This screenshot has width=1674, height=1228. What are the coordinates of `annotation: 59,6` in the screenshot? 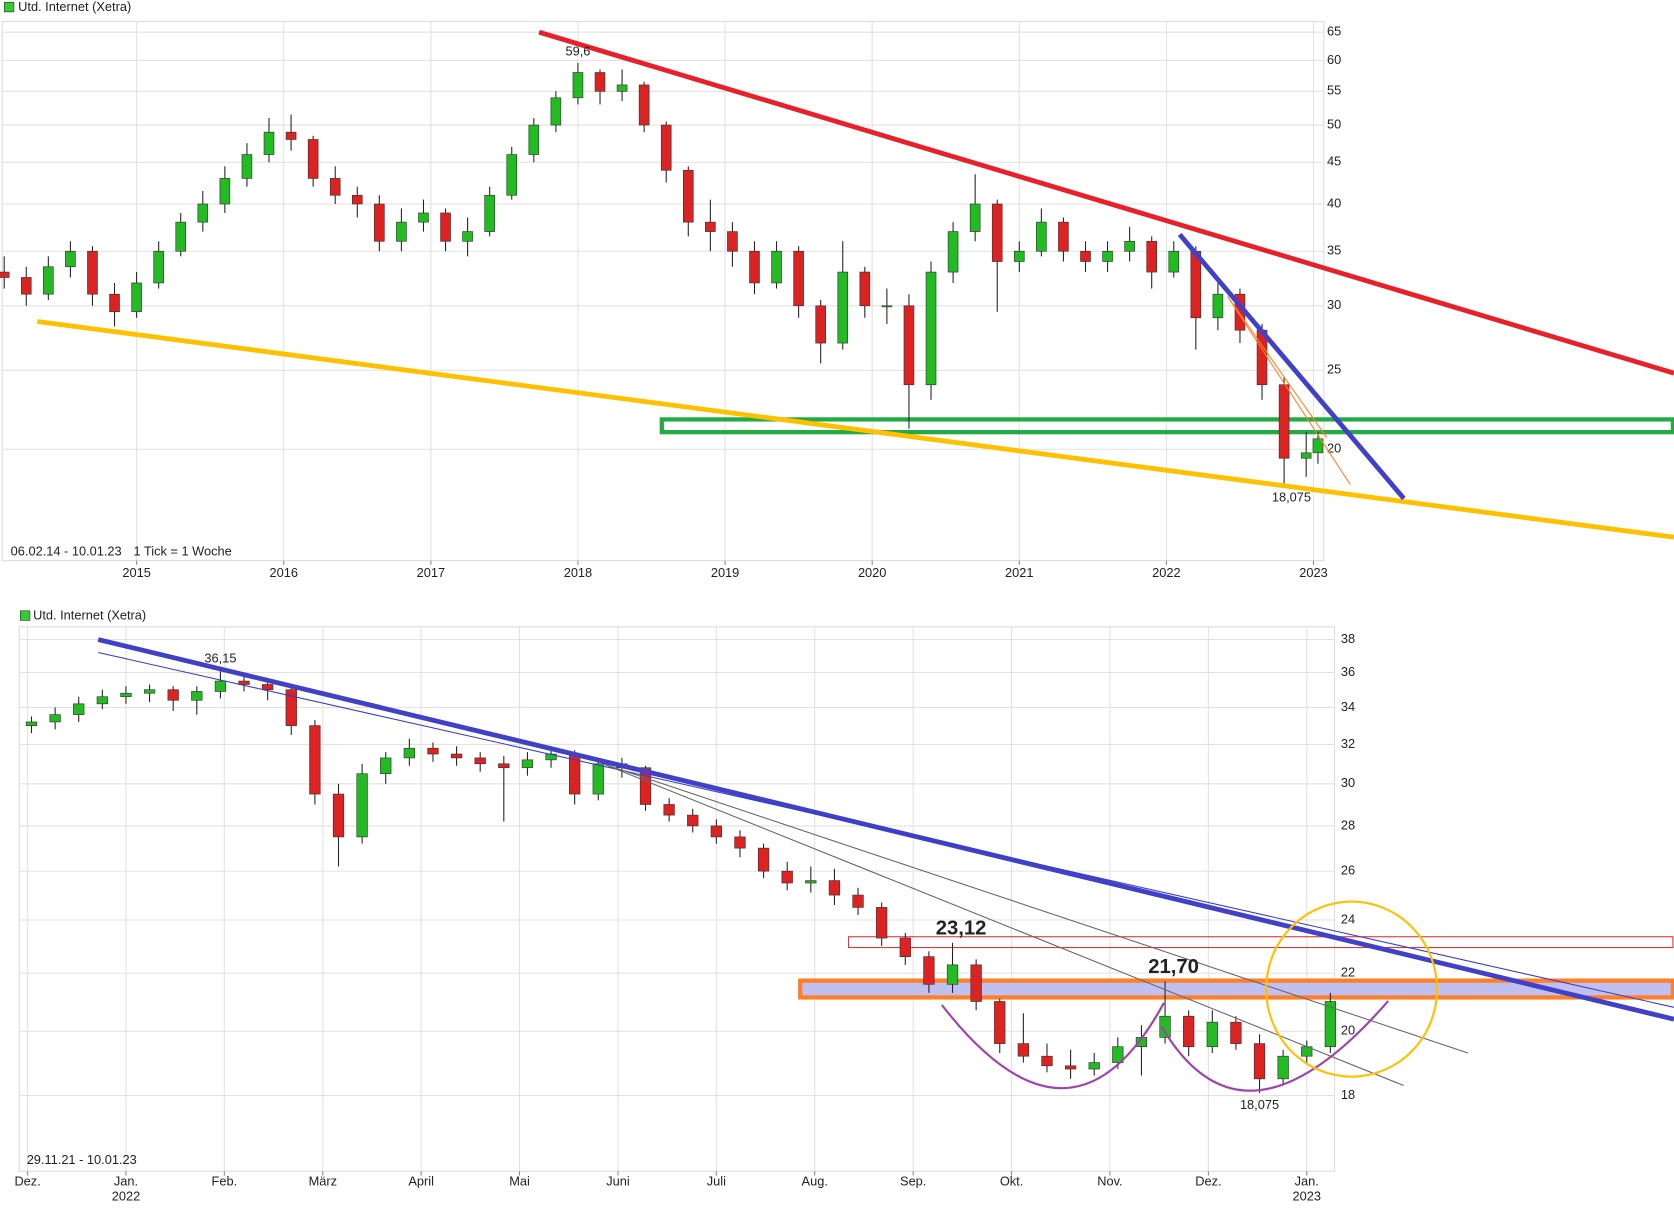 It's located at (577, 51).